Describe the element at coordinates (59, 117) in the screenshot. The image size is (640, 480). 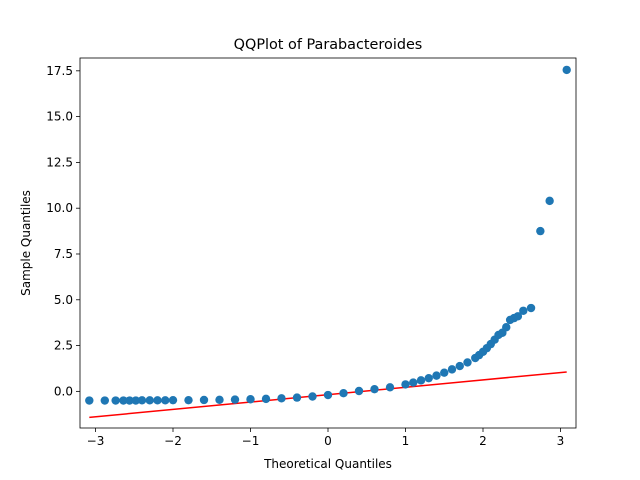
I see `y-tick-label: 15.0` at that location.